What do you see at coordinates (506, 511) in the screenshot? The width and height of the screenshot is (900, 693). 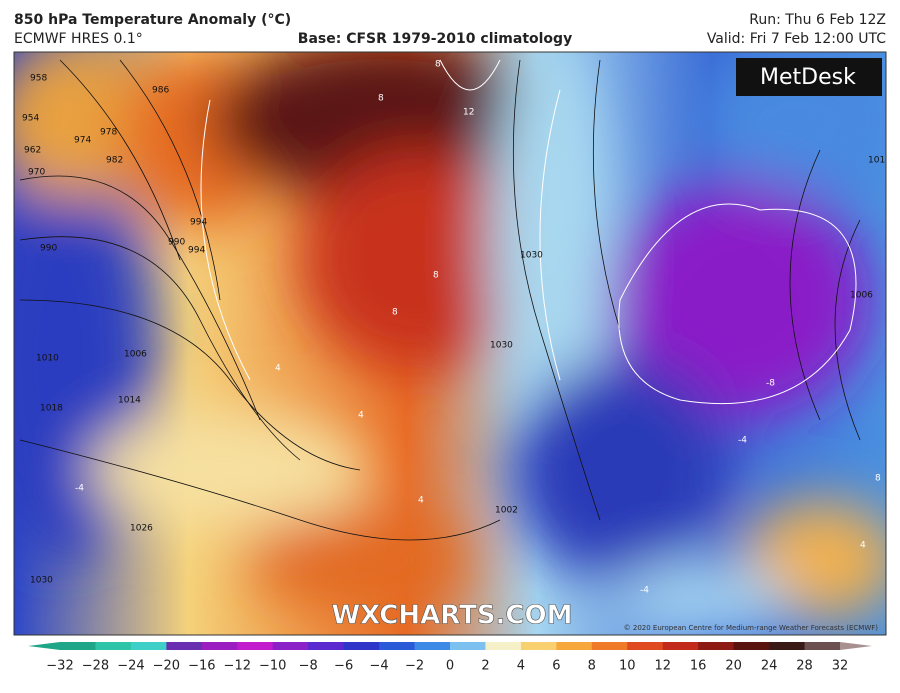 I see `isobar-label: 1002` at bounding box center [506, 511].